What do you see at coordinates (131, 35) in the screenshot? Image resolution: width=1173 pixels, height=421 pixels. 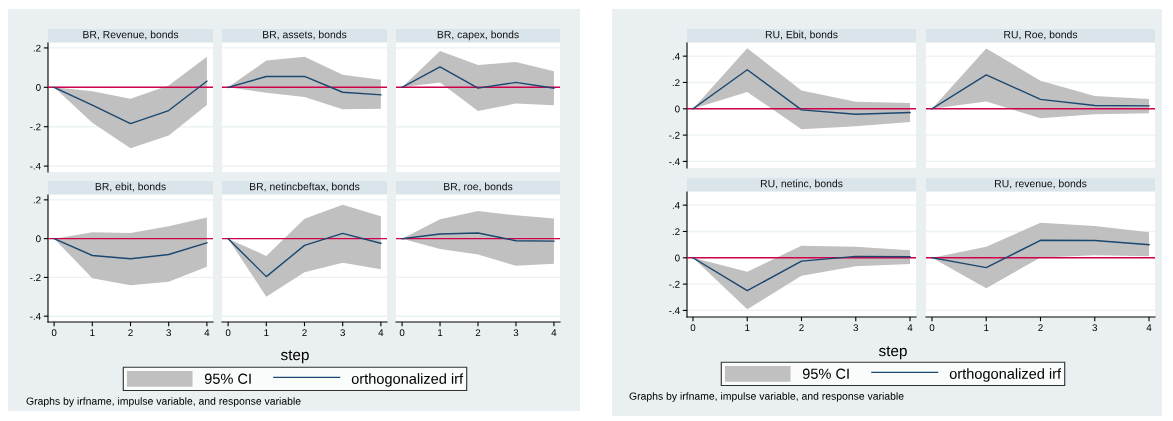 I see `chart-title: BR, Revenue, bonds` at bounding box center [131, 35].